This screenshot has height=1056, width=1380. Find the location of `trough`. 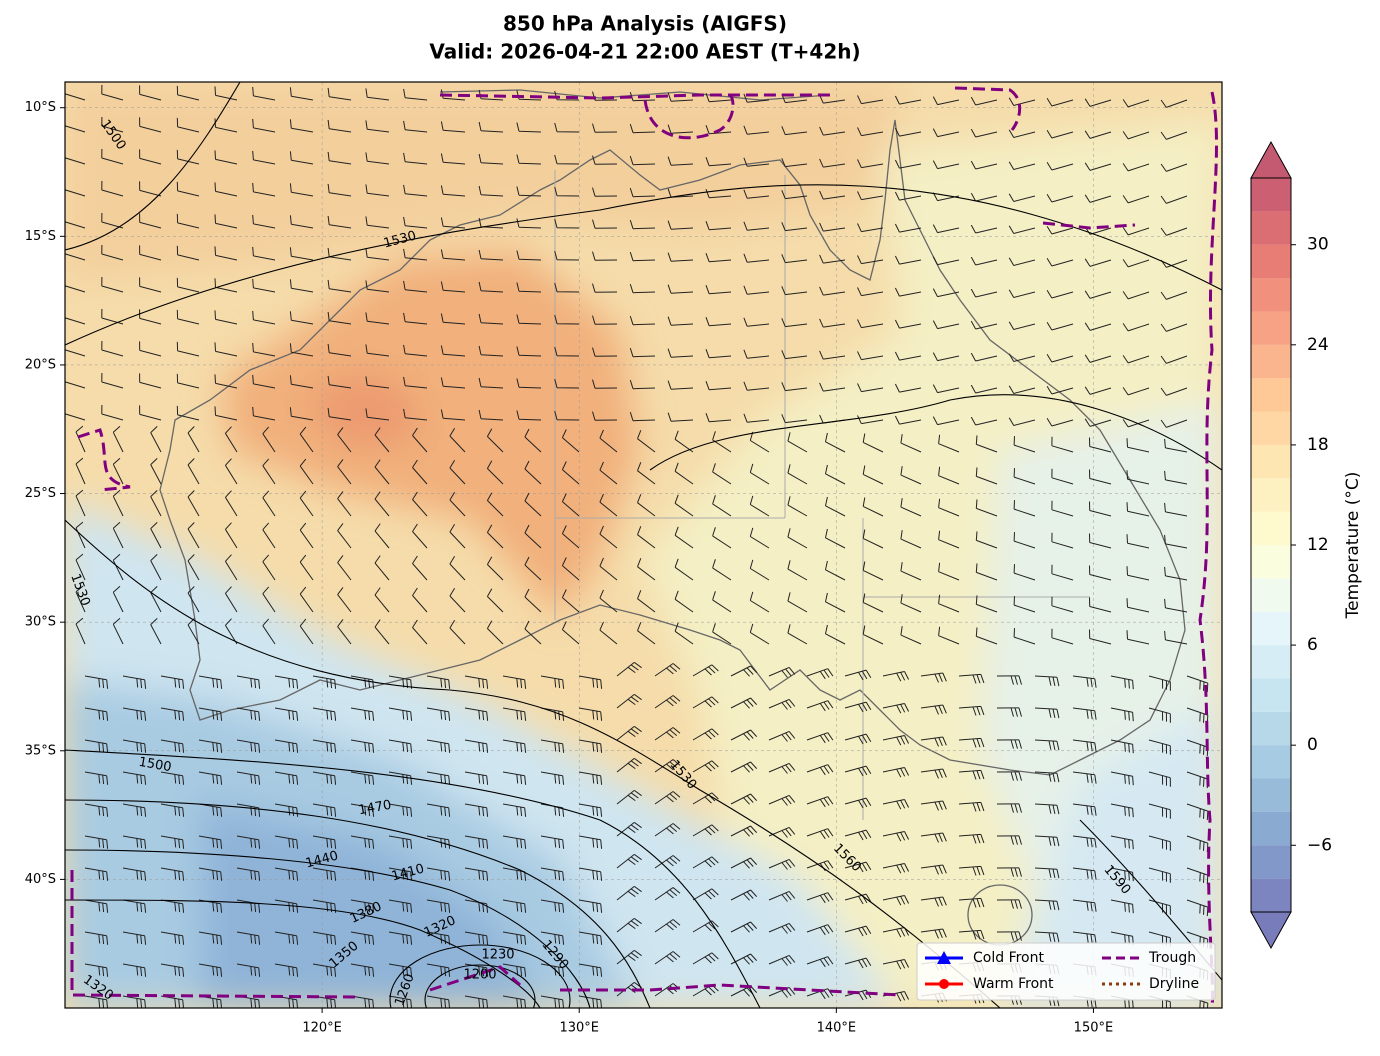

trough is located at coordinates (1089, 225).